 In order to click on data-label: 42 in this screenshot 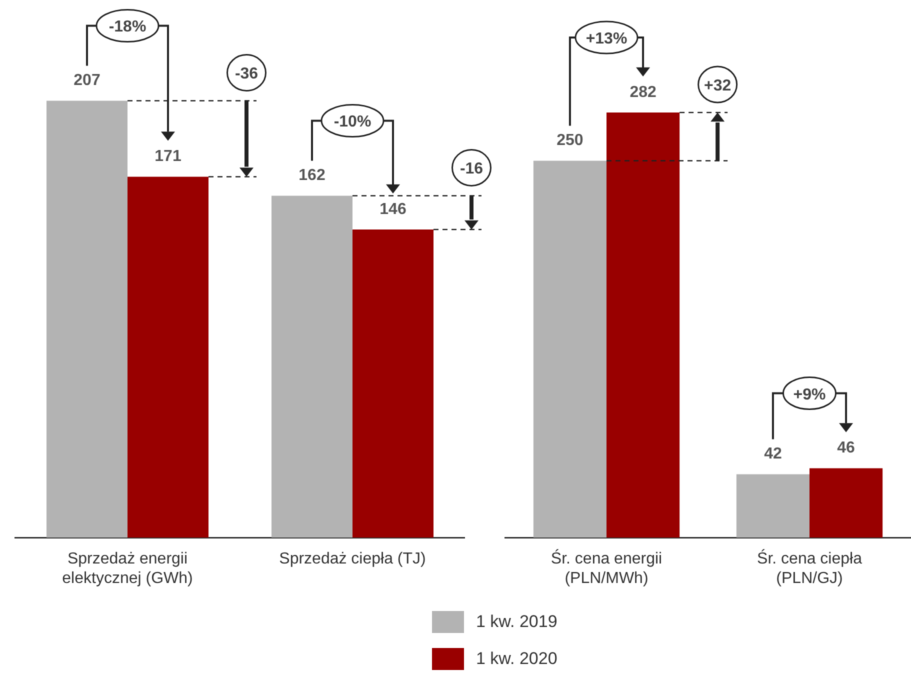, I will do `click(773, 454)`.